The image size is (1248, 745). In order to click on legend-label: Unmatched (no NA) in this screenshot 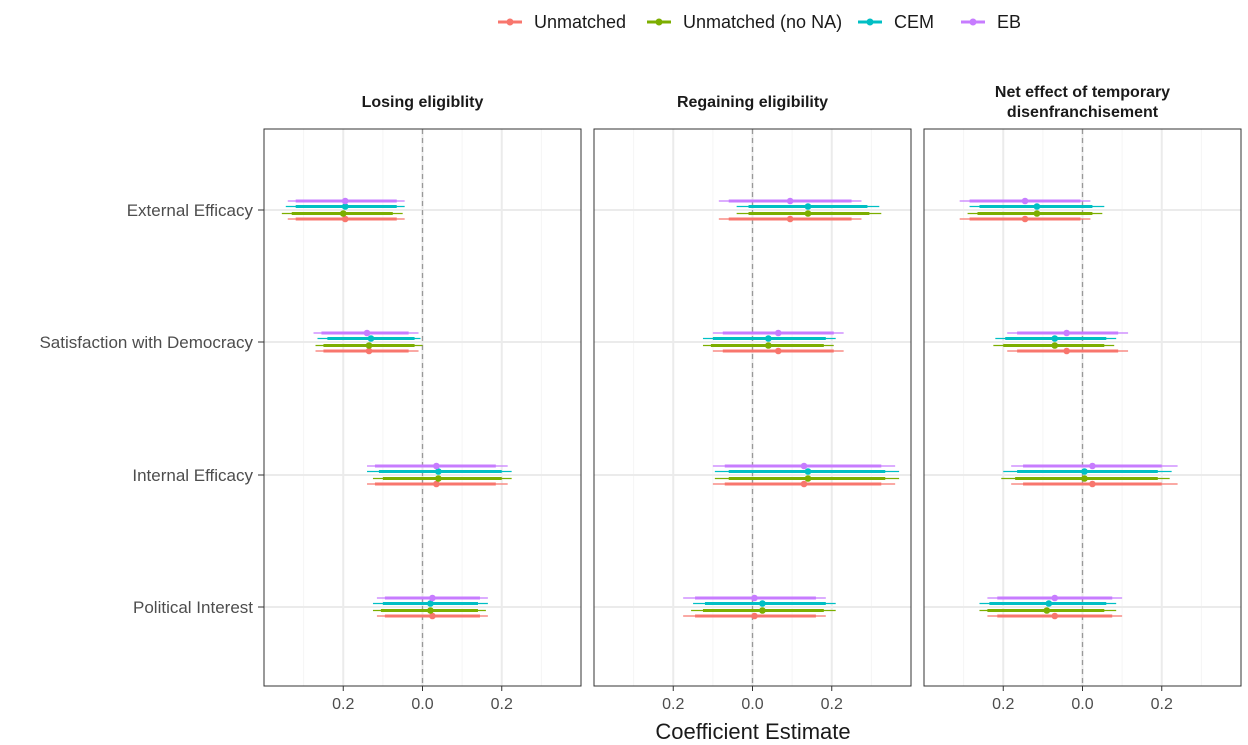, I will do `click(762, 22)`.